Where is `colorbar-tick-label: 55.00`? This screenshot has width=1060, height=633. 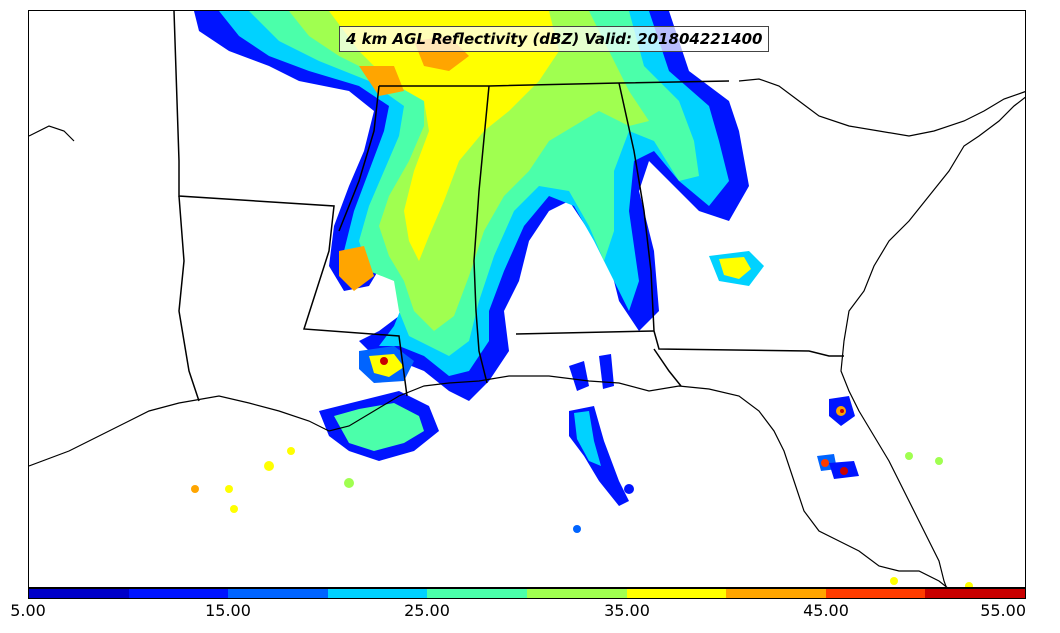 colorbar-tick-label: 55.00 is located at coordinates (1003, 610).